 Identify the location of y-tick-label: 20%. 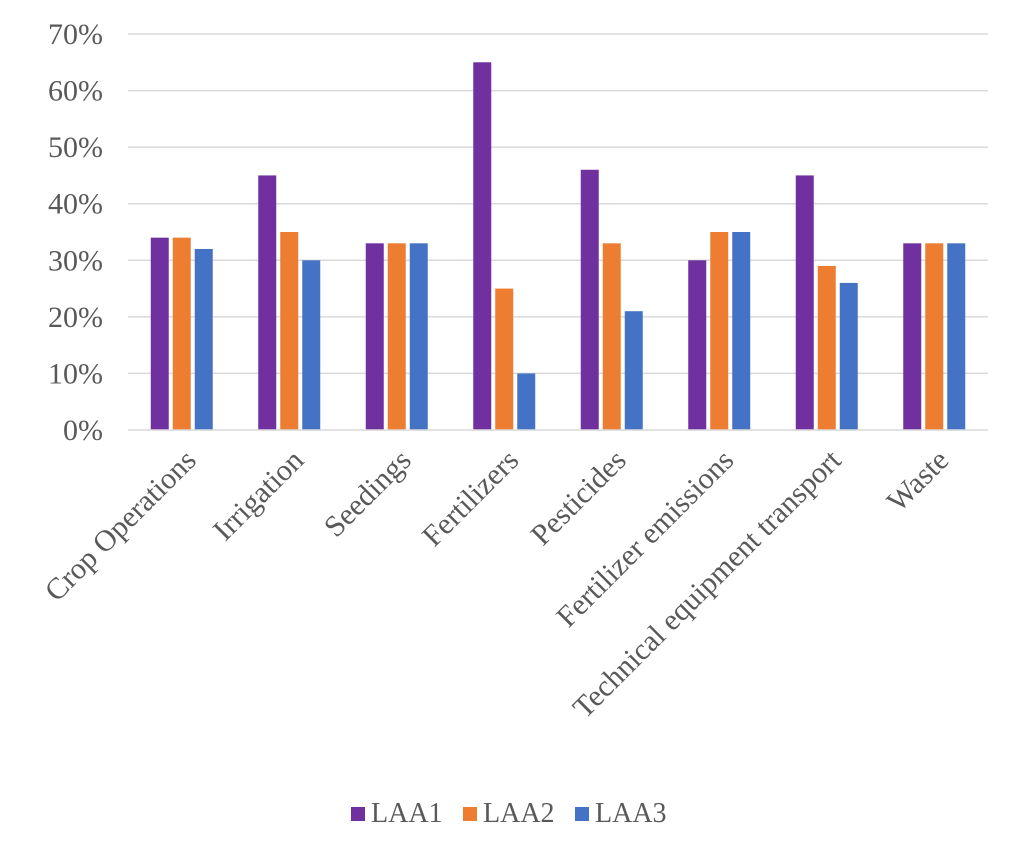
(75, 317).